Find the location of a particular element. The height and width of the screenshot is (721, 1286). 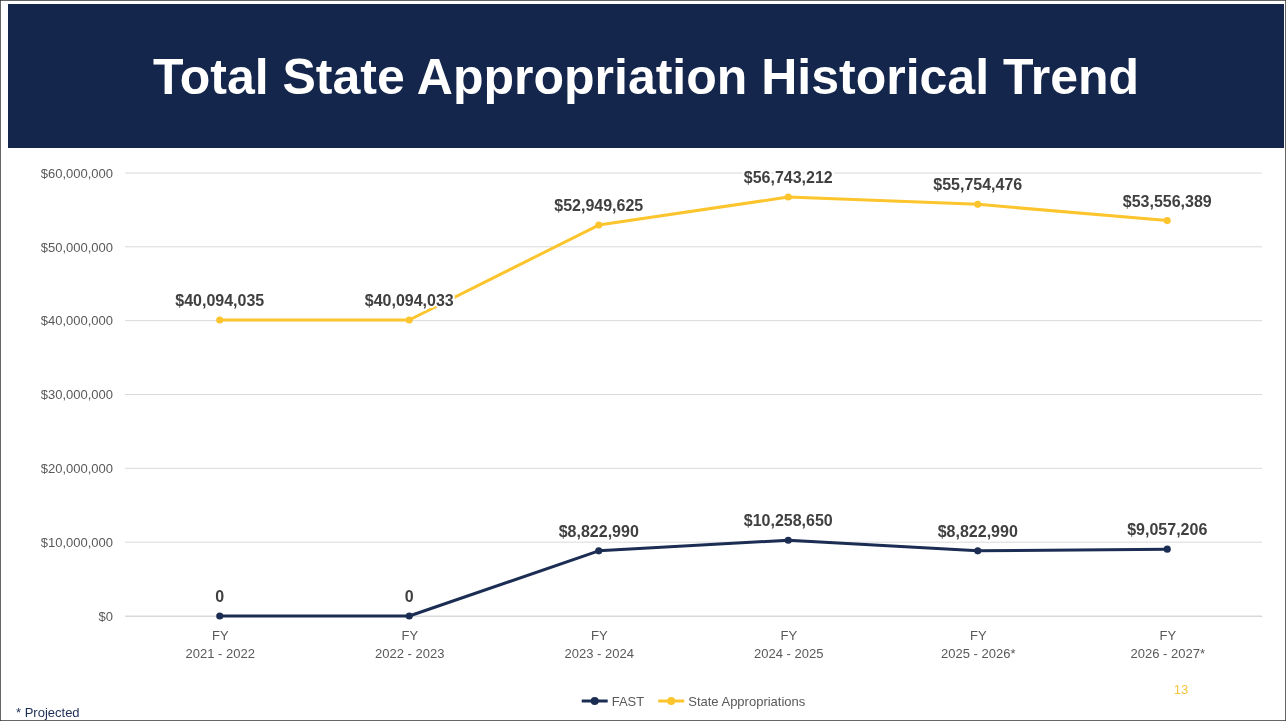

legend-label: FAST is located at coordinates (628, 701).